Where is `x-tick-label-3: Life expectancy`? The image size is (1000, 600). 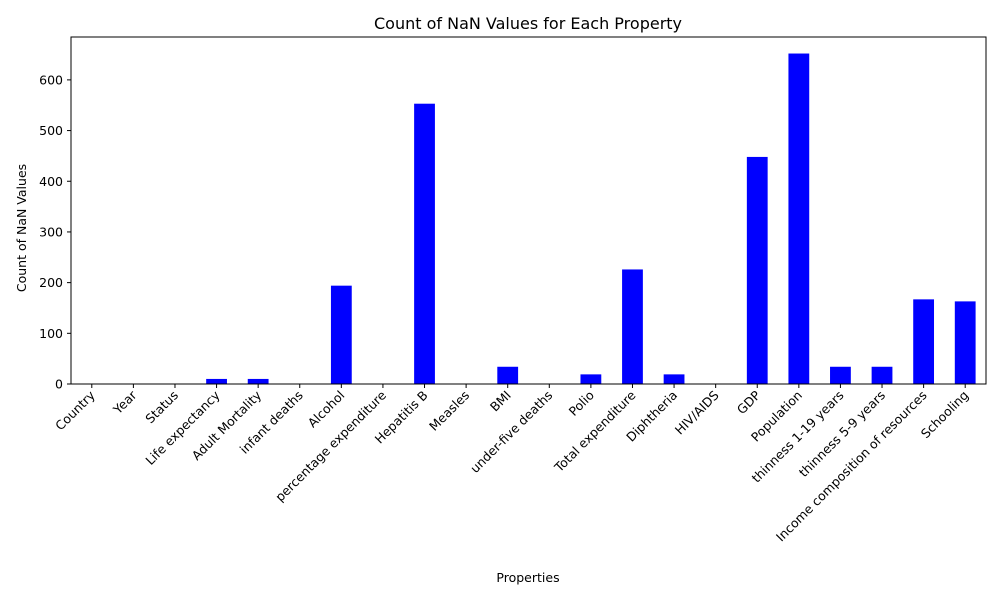
x-tick-label-3: Life expectancy is located at coordinates (182, 427).